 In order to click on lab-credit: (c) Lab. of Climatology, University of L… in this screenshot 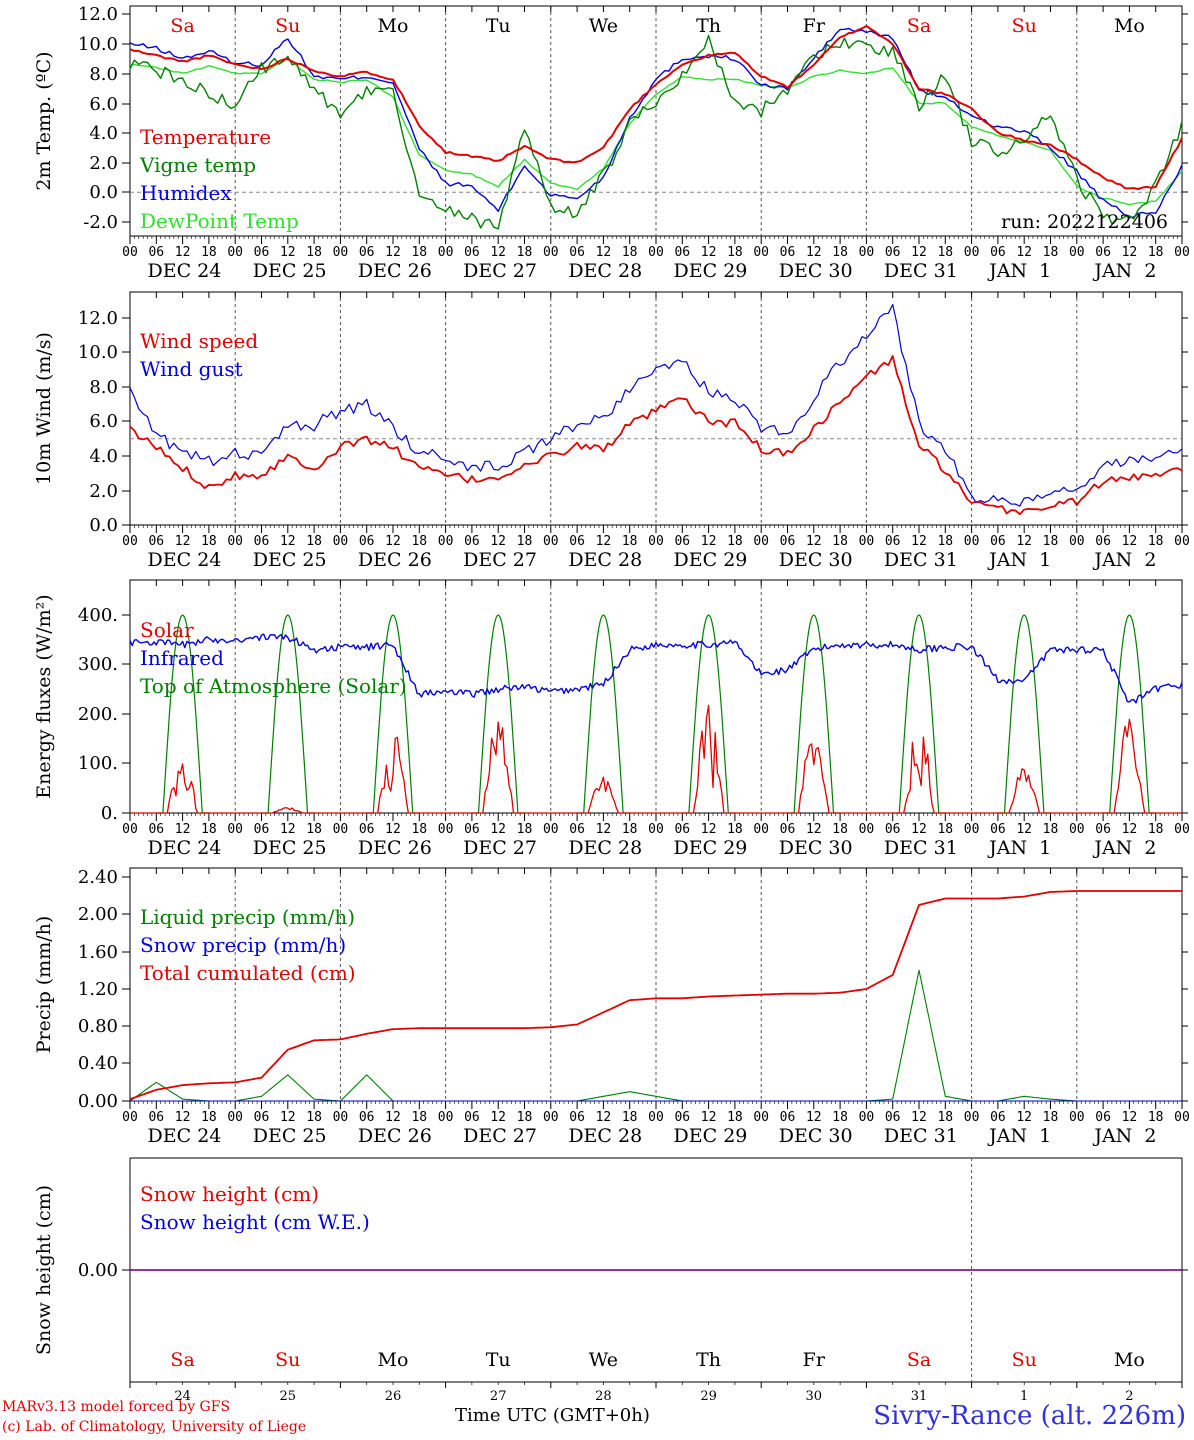, I will do `click(154, 1427)`.